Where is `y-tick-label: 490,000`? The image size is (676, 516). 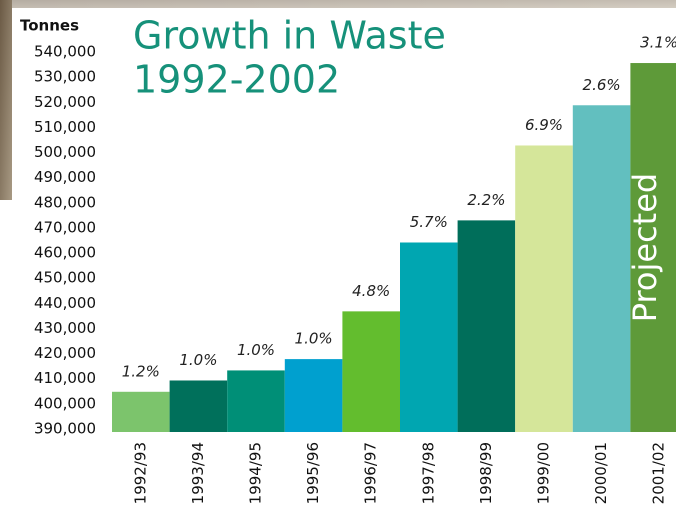
y-tick-label: 490,000 is located at coordinates (65, 177).